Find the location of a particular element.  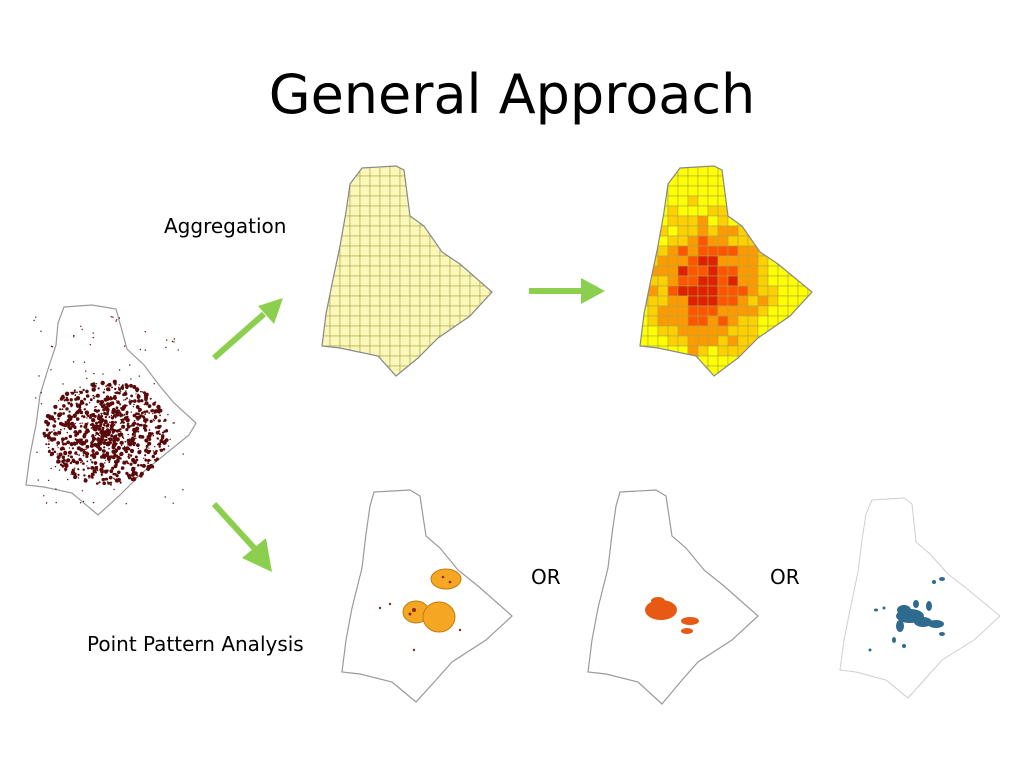

county-outline is located at coordinates (726, 271).